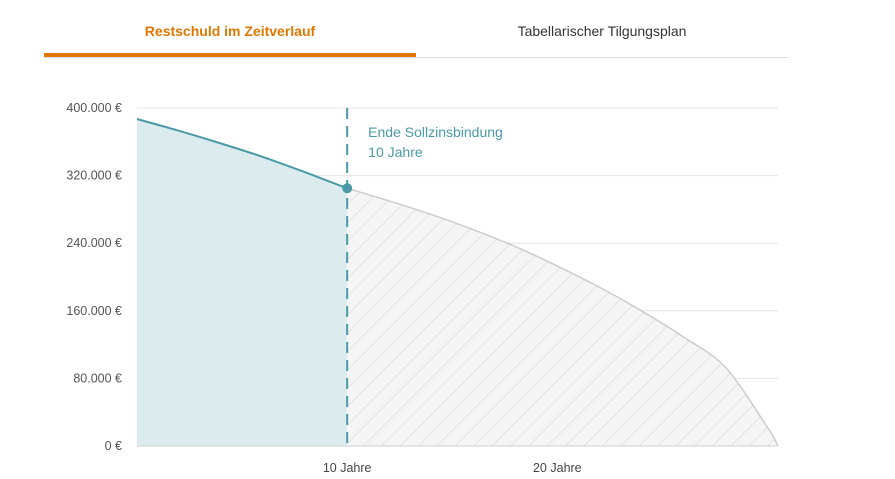 The height and width of the screenshot is (479, 895). Describe the element at coordinates (557, 468) in the screenshot. I see `x-tick-label: 20 Jahre` at that location.